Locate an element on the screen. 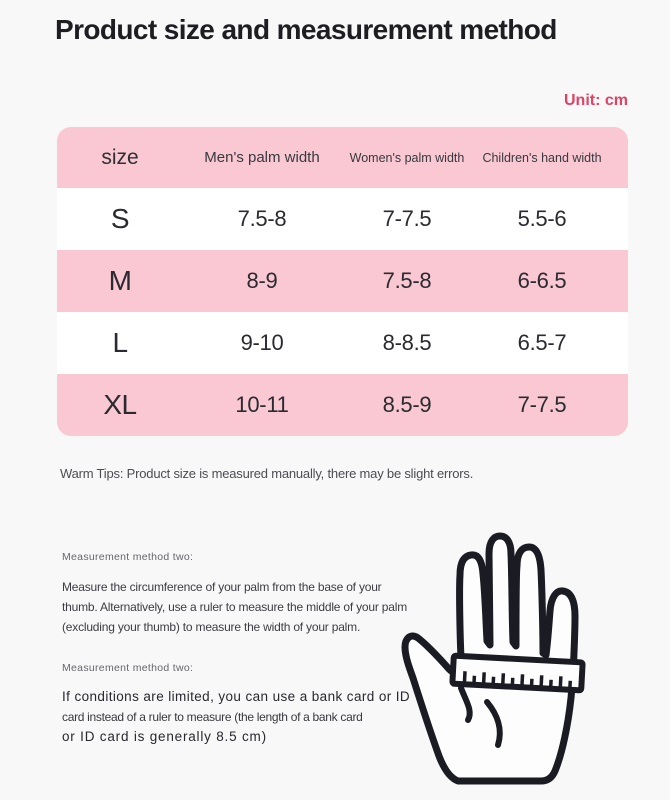 The width and height of the screenshot is (670, 800). ruler-ticks is located at coordinates (517, 679).